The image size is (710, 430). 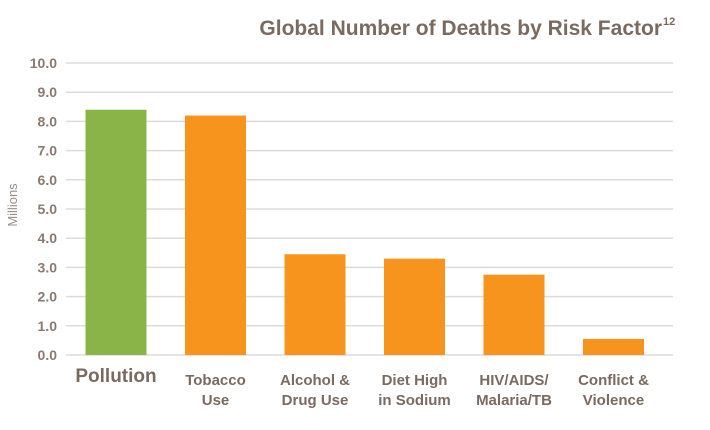 What do you see at coordinates (48, 297) in the screenshot?
I see `y-tick-label: 2.0` at bounding box center [48, 297].